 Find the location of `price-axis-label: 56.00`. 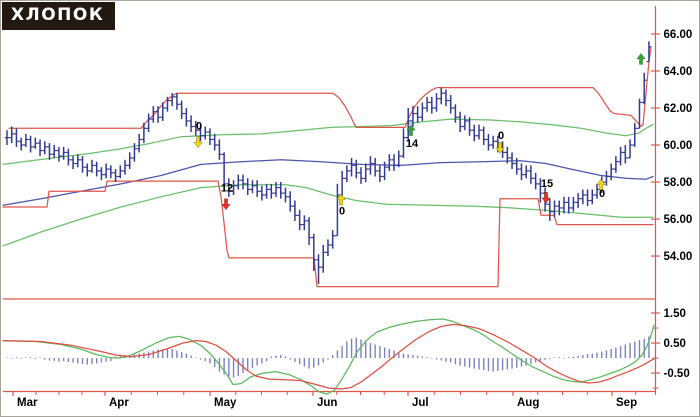

price-axis-label: 56.00 is located at coordinates (678, 220).